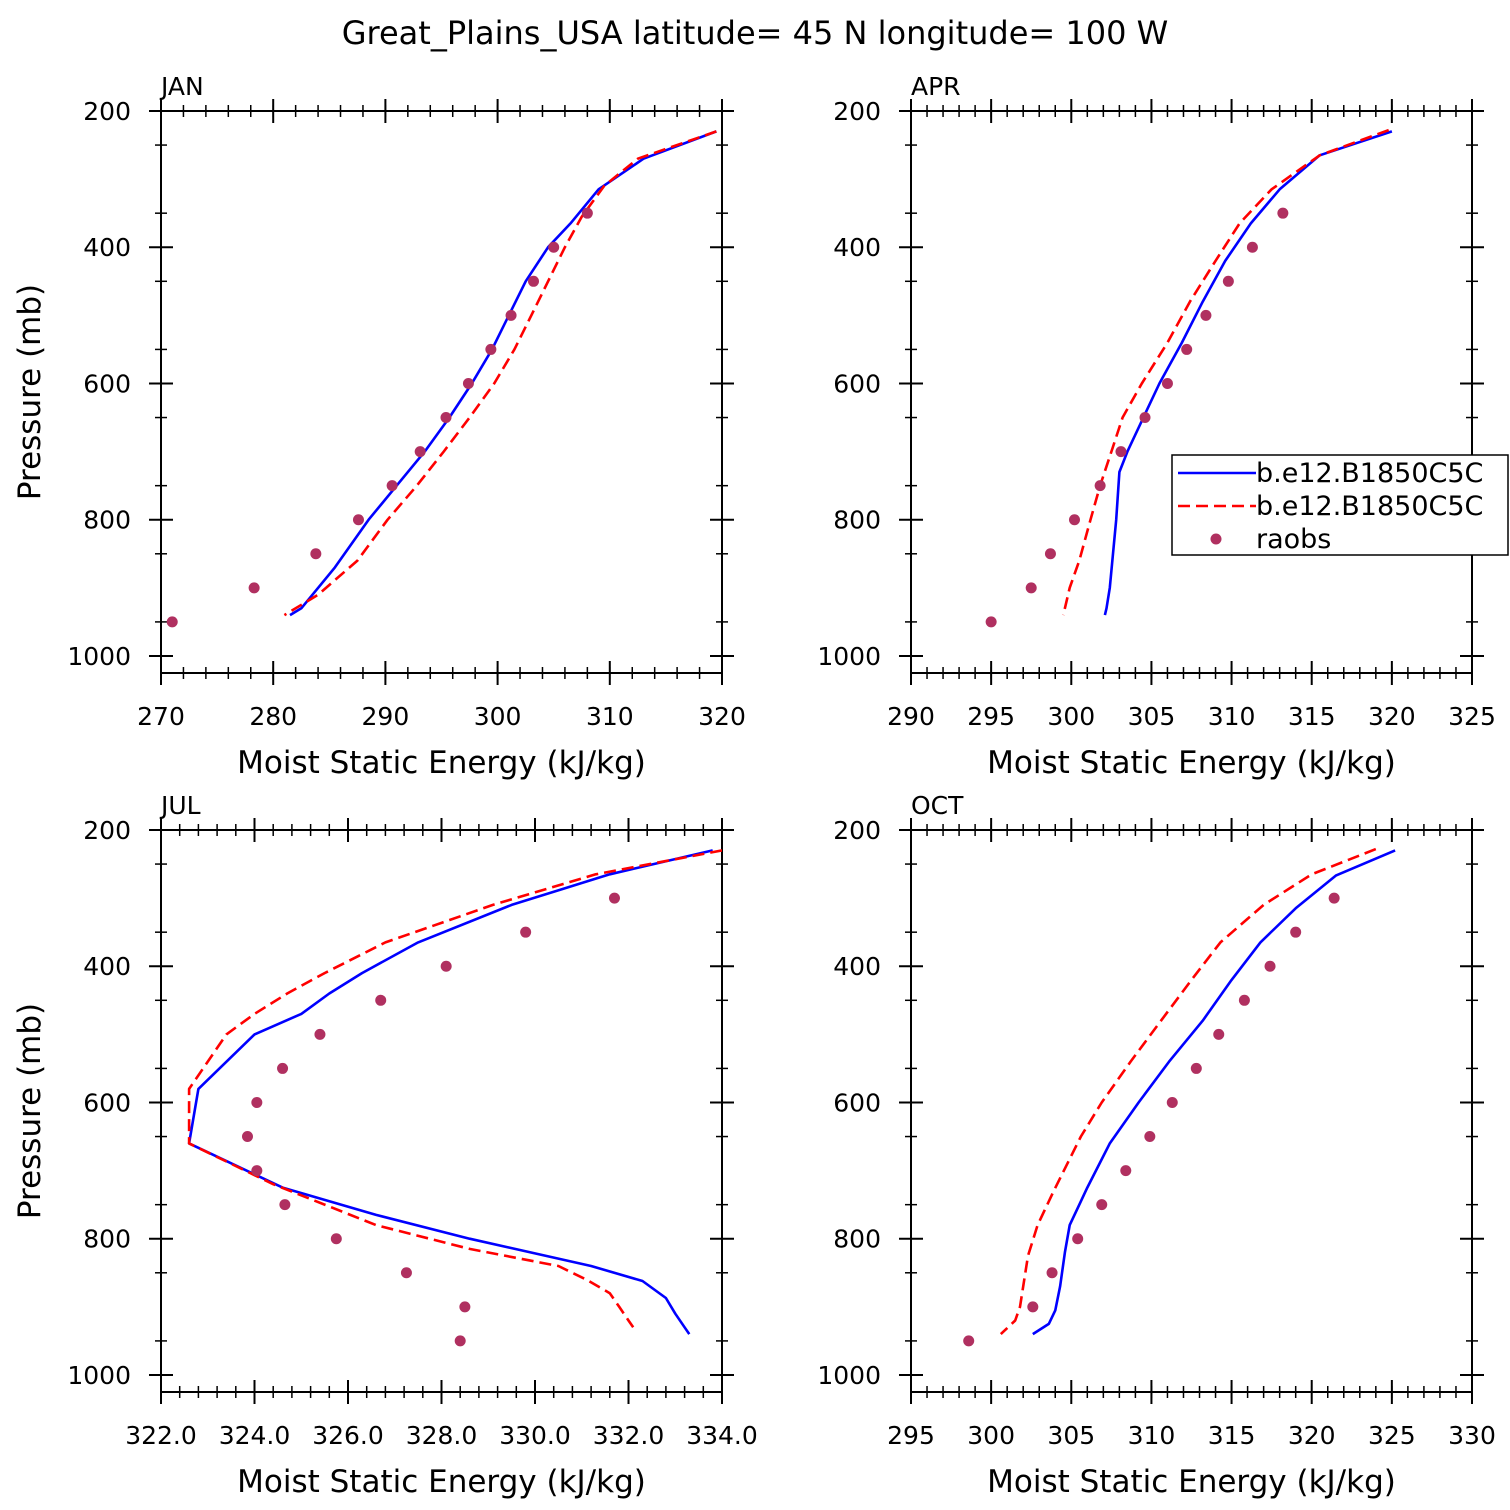 This screenshot has height=1510, width=1510. I want to click on x-tick-label: 330.0, so click(535, 1435).